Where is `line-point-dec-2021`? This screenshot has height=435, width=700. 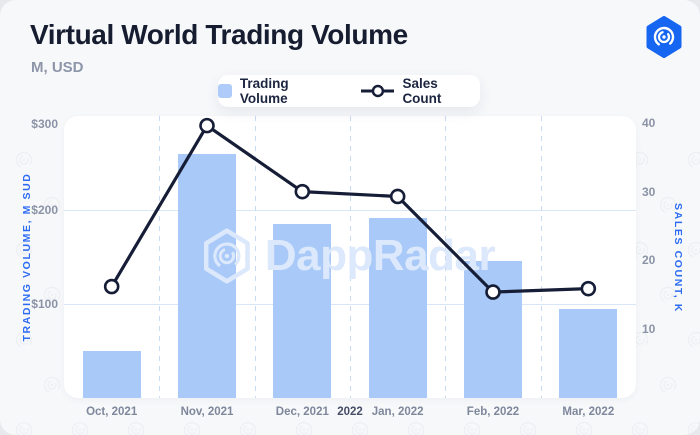
line-point-dec-2021 is located at coordinates (302, 191).